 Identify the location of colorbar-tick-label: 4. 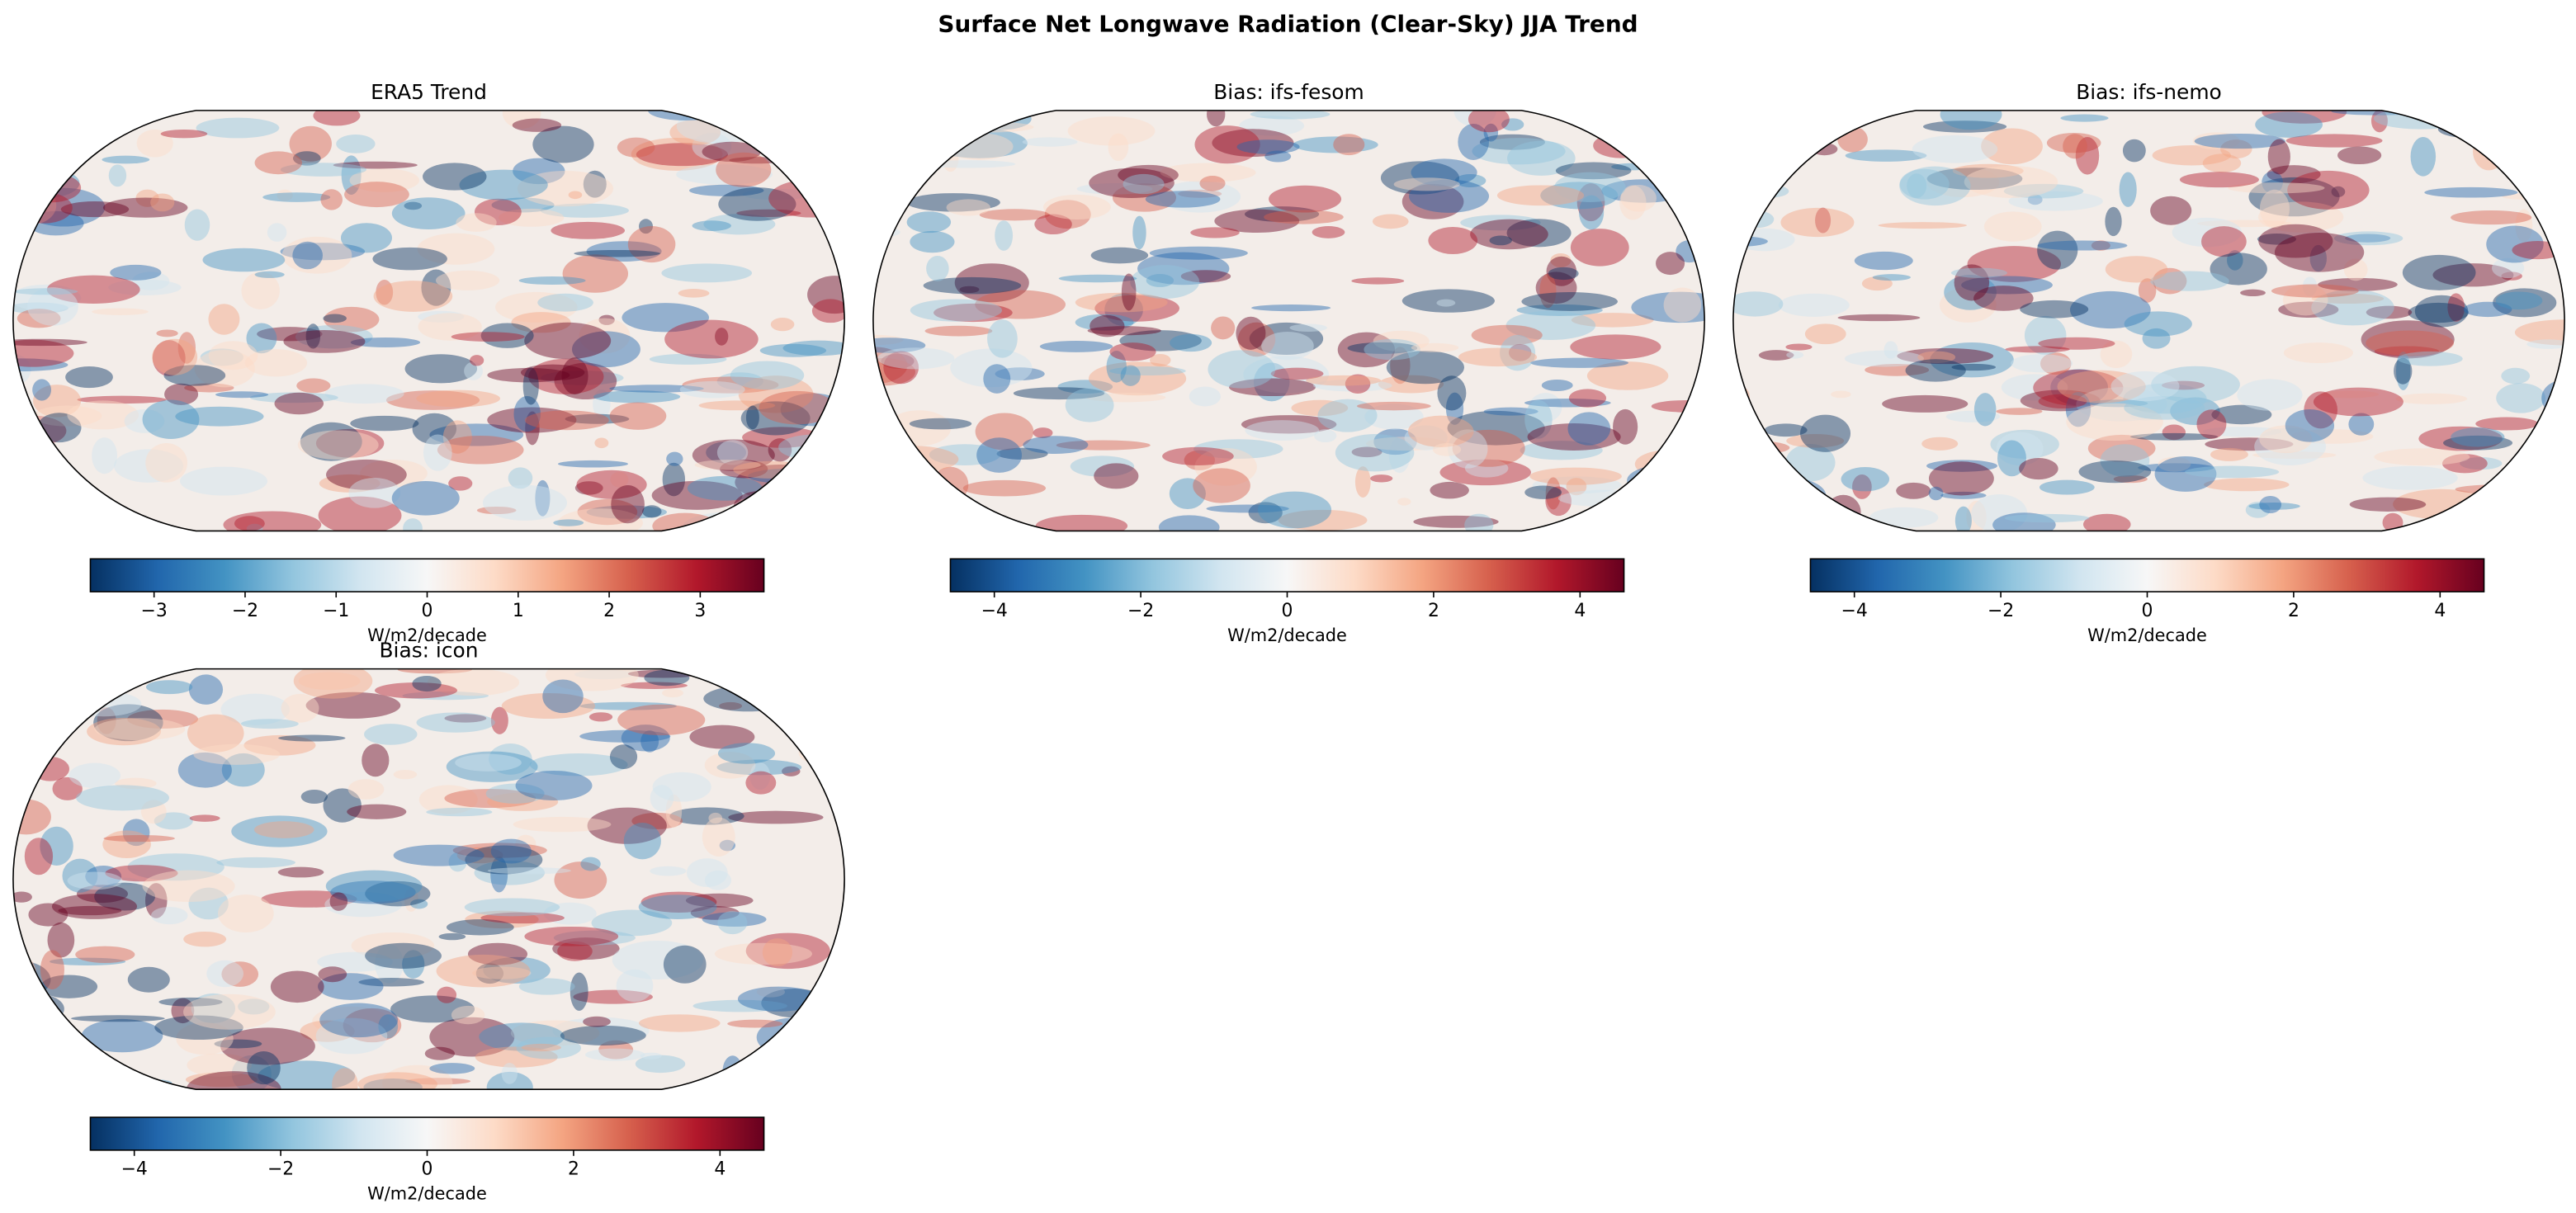
(2440, 611).